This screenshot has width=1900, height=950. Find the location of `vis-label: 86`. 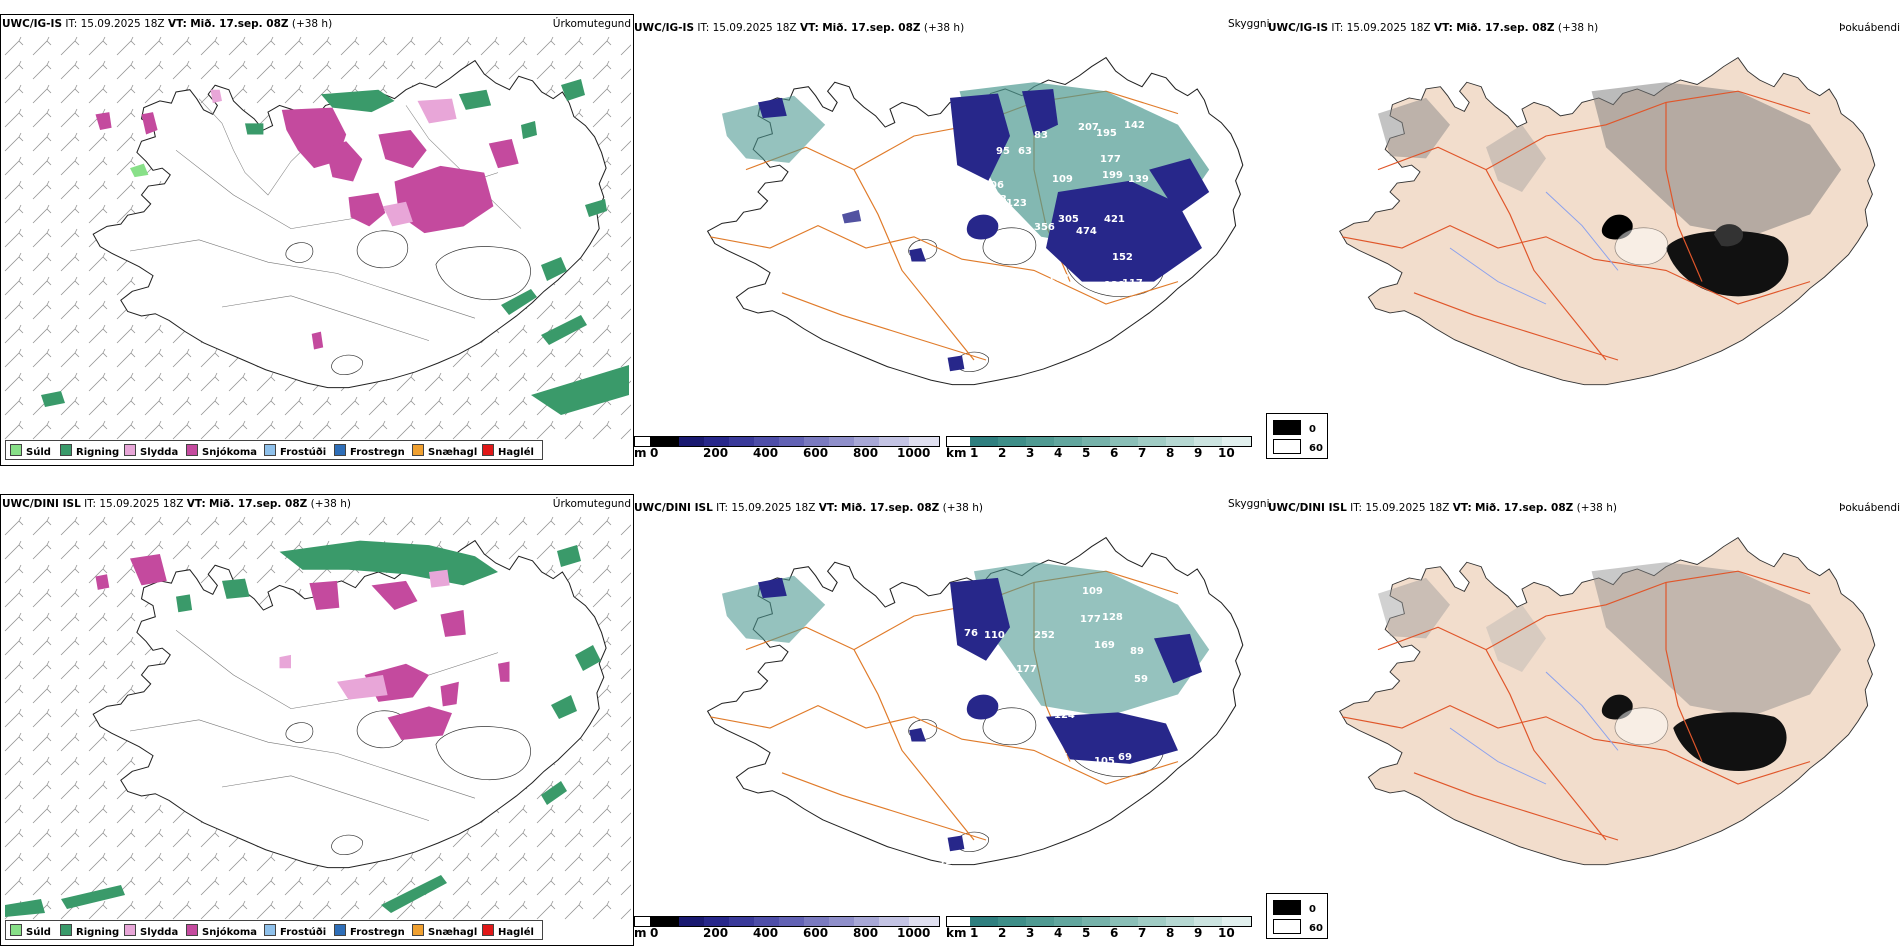

vis-label: 86 is located at coordinates (1027, 759).